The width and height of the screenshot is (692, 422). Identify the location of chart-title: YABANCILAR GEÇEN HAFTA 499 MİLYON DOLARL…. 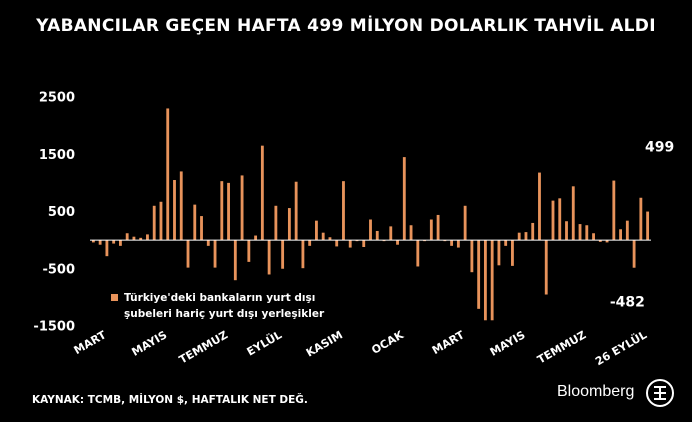
(346, 26).